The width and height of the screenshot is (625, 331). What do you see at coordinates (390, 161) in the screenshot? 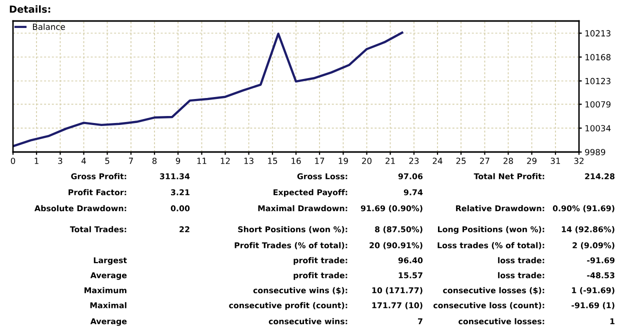
I see `x-tick-label: 21` at bounding box center [390, 161].